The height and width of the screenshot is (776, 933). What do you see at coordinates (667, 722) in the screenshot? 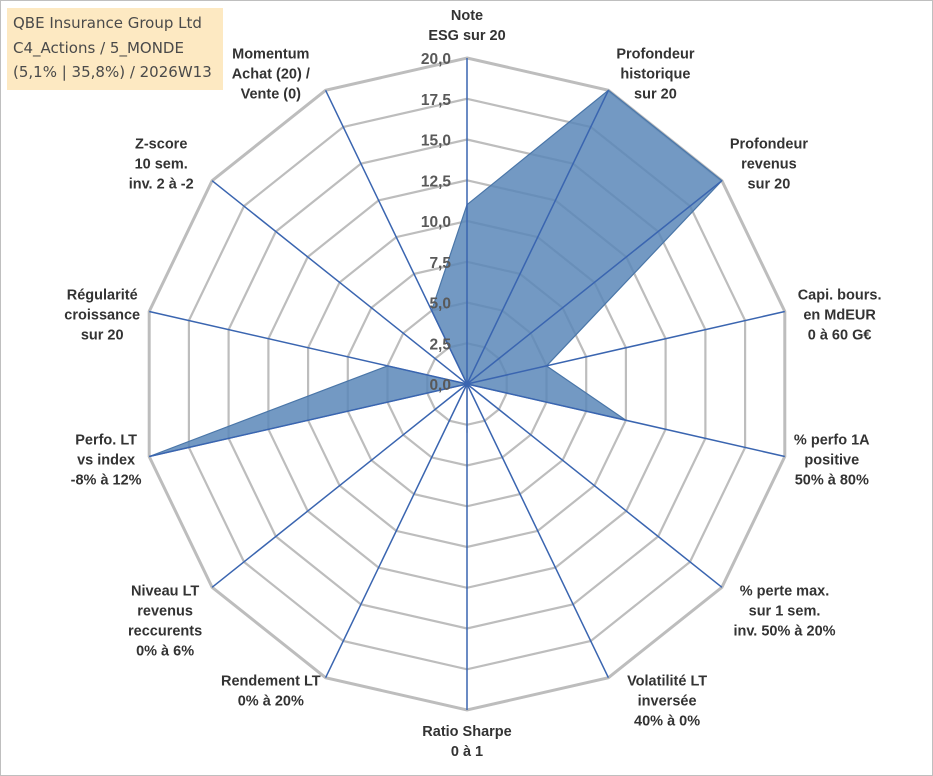
I see `axis-label-line: 40% à 0%` at bounding box center [667, 722].